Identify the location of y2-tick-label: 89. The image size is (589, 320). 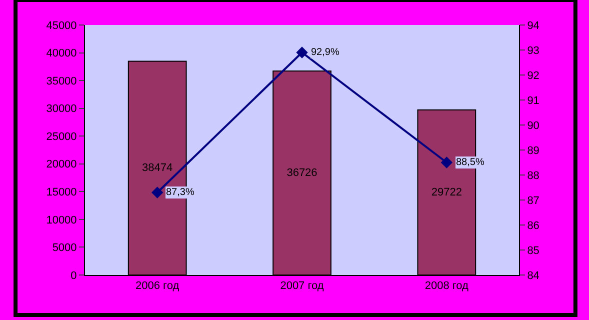
(533, 150).